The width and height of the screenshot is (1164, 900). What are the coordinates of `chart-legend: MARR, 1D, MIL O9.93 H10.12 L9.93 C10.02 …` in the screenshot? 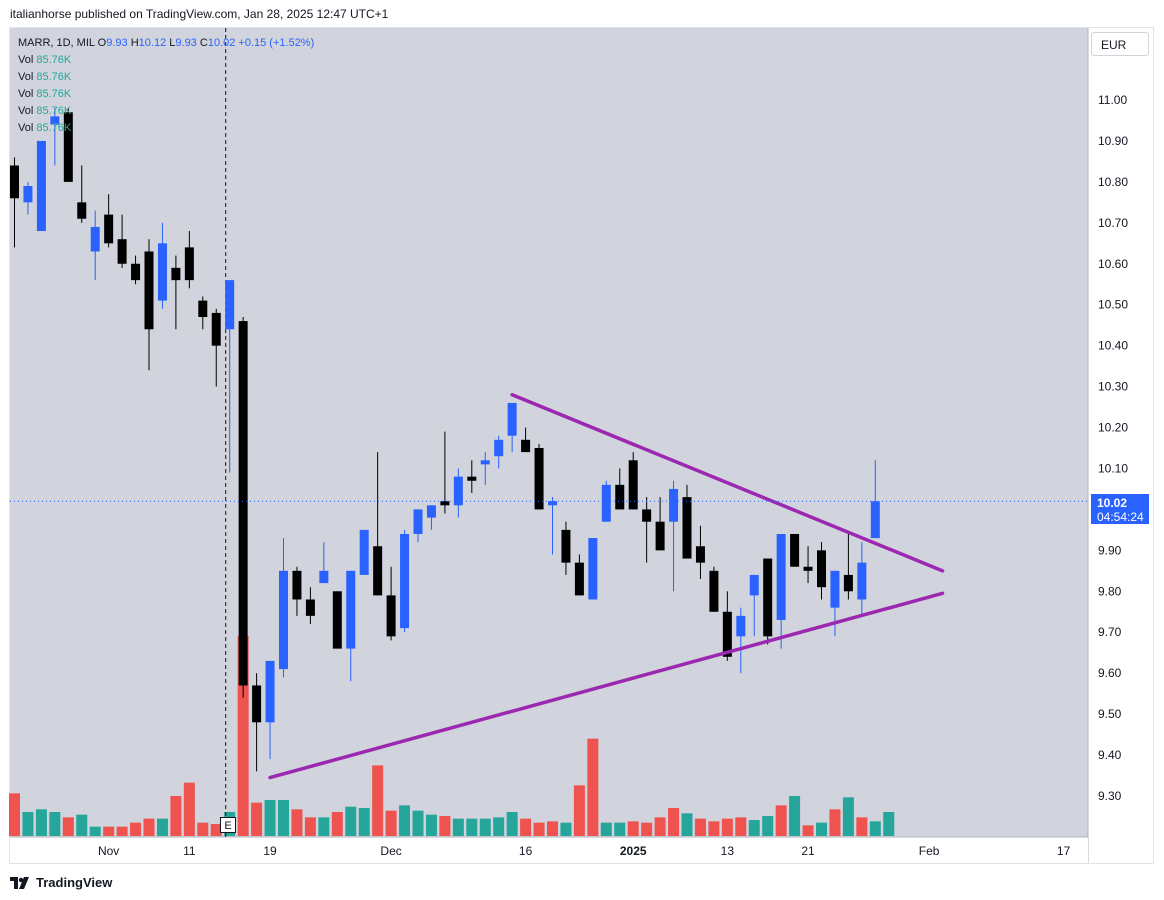 It's located at (166, 86).